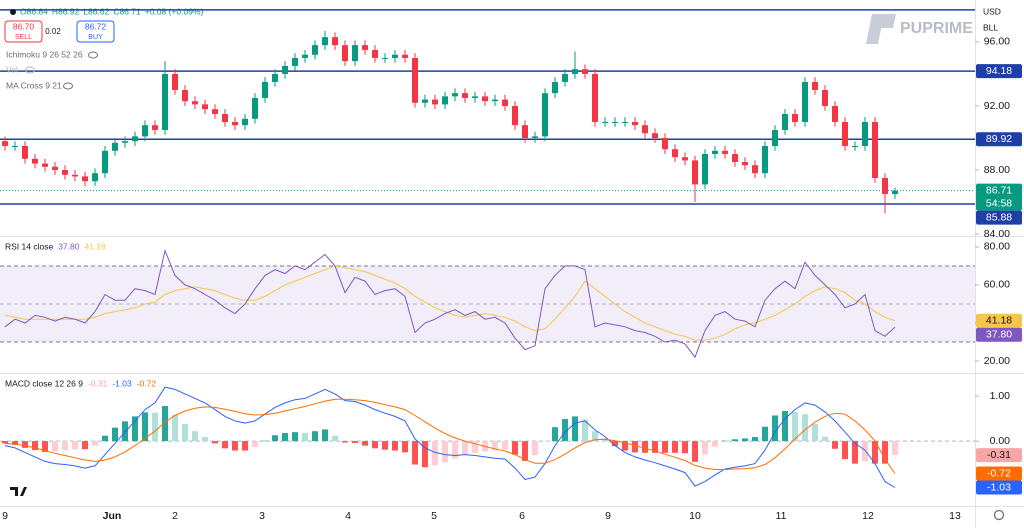  I want to click on indicator-label: MA Cross 9 21, so click(34, 85).